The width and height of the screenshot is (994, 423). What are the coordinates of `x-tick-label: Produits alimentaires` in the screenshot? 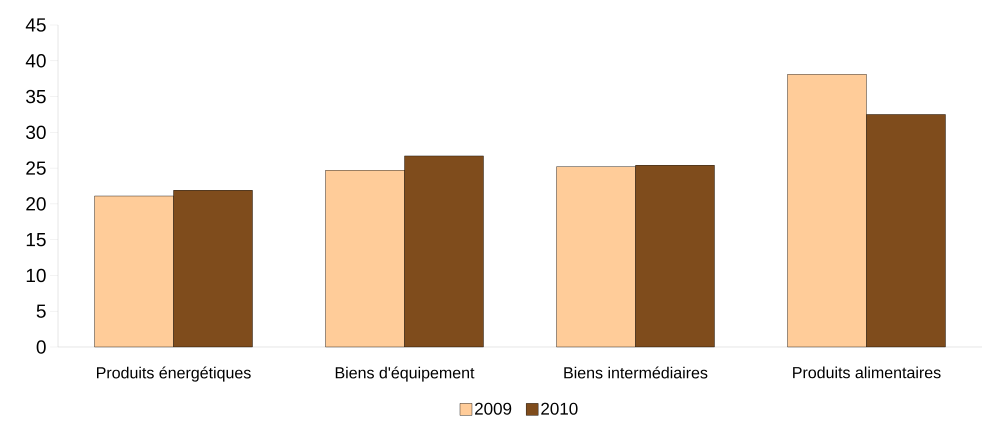 It's located at (867, 372).